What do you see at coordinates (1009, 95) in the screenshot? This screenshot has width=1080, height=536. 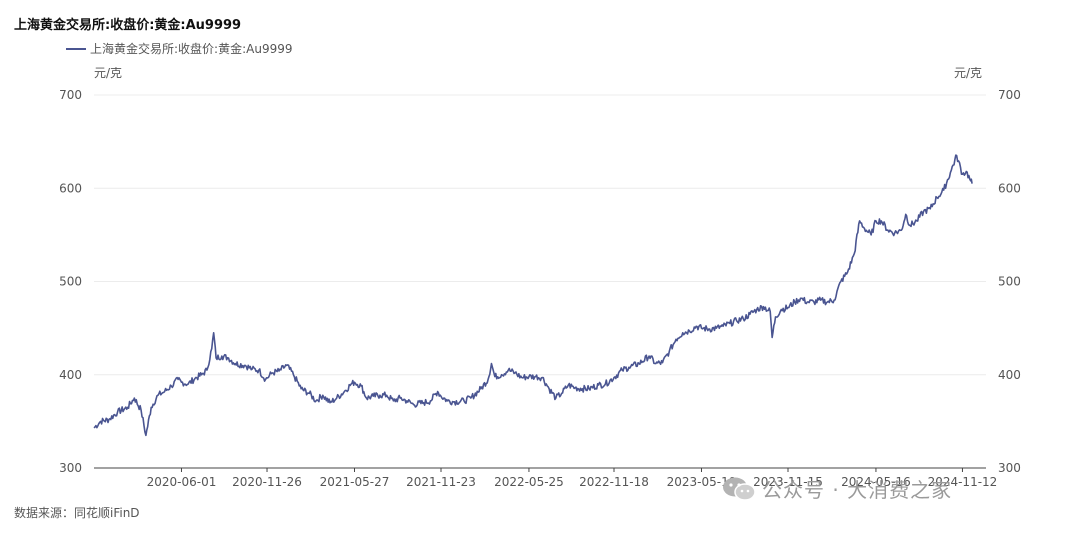 I see `y-tick-right-700: 700` at bounding box center [1009, 95].